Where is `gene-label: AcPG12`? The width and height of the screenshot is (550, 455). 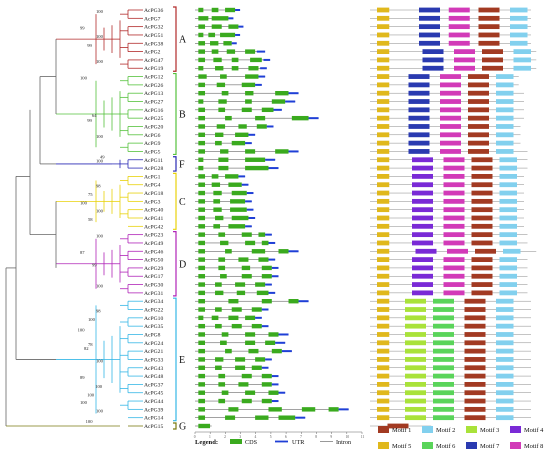
gene-label: AcPG12 is located at coordinates (153, 78).